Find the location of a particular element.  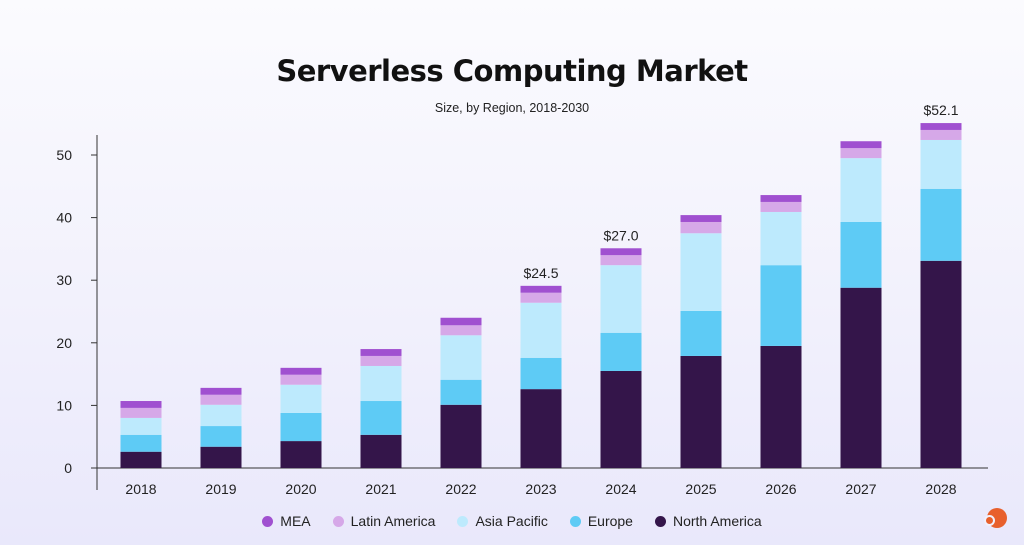

data-label: $27.0 is located at coordinates (620, 235).